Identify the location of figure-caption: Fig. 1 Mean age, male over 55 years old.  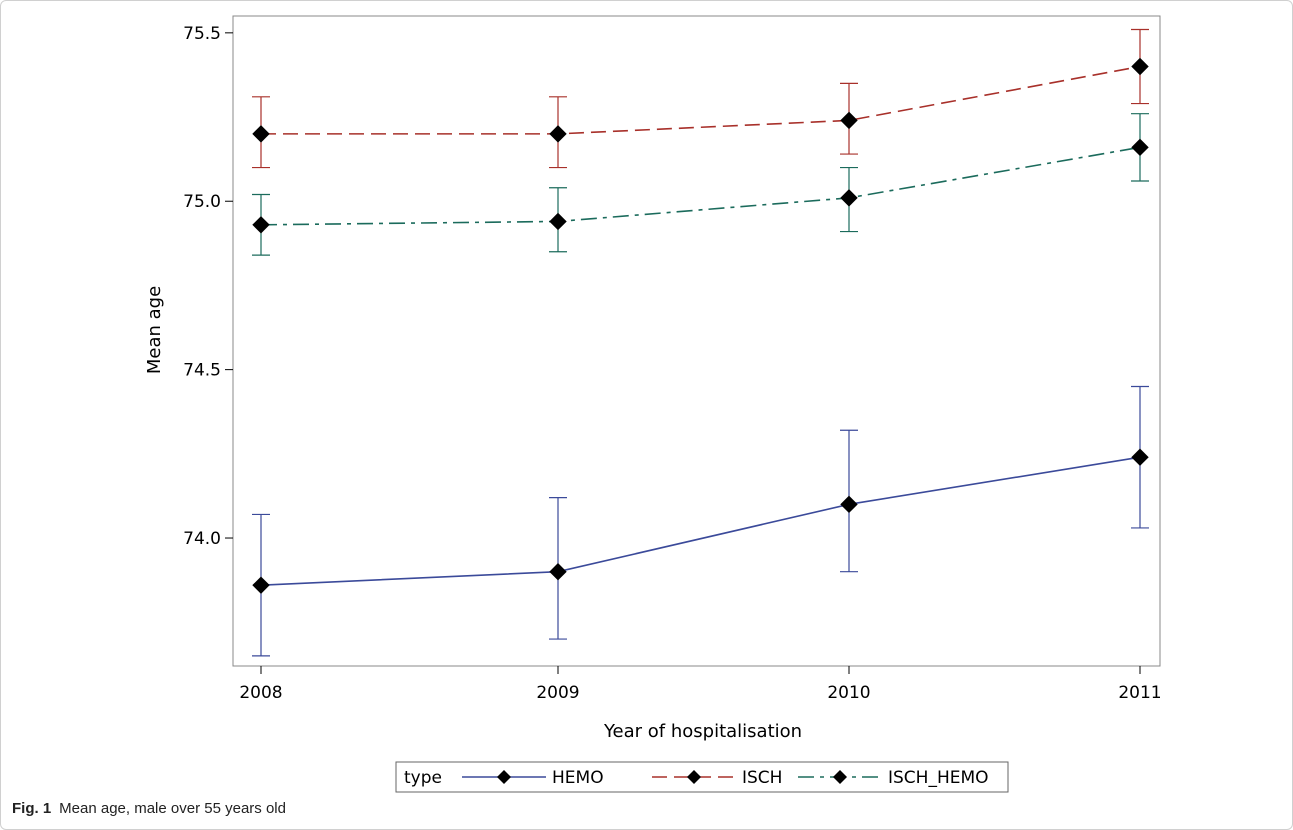
(149, 808).